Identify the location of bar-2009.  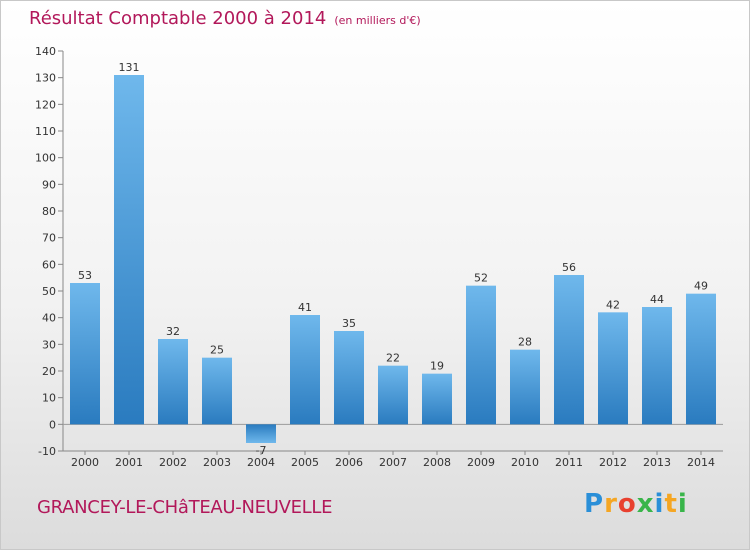
(481, 355).